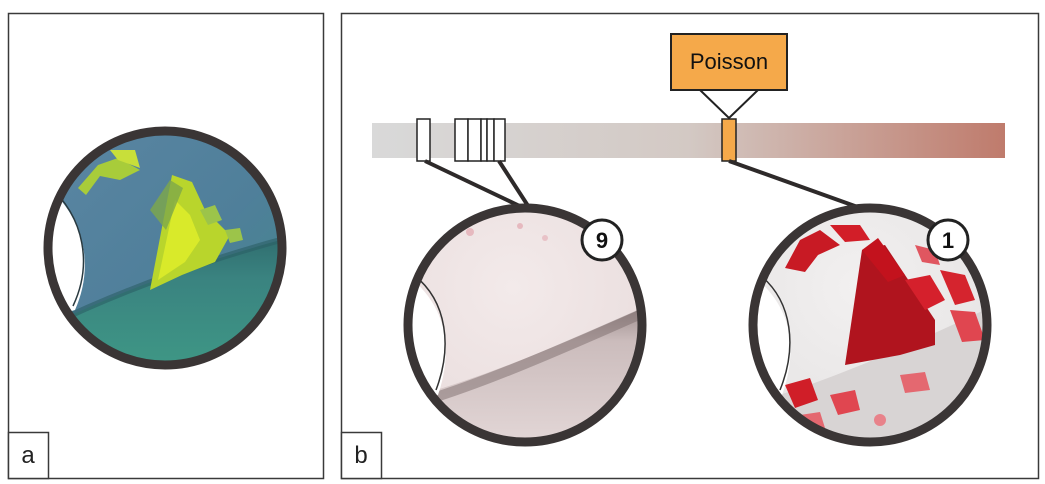 This screenshot has width=1045, height=484. I want to click on poisson-tick, so click(729, 140).